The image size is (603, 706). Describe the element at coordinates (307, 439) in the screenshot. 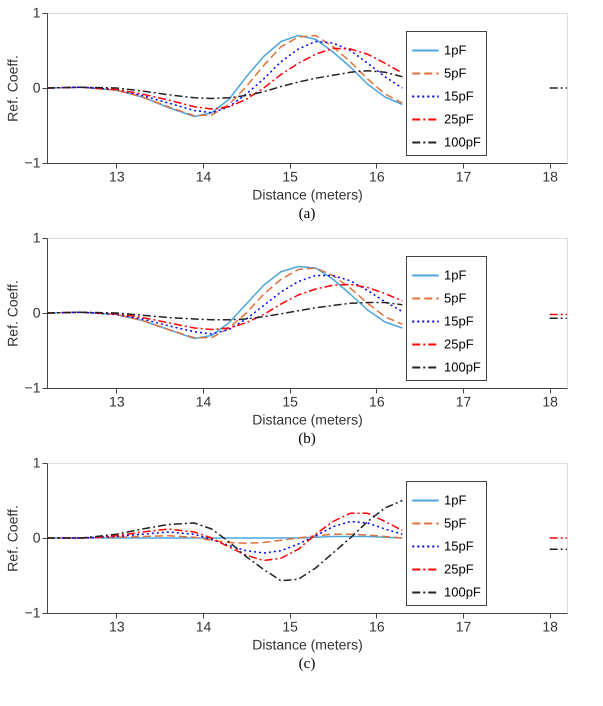

I see `text: (b)` at that location.